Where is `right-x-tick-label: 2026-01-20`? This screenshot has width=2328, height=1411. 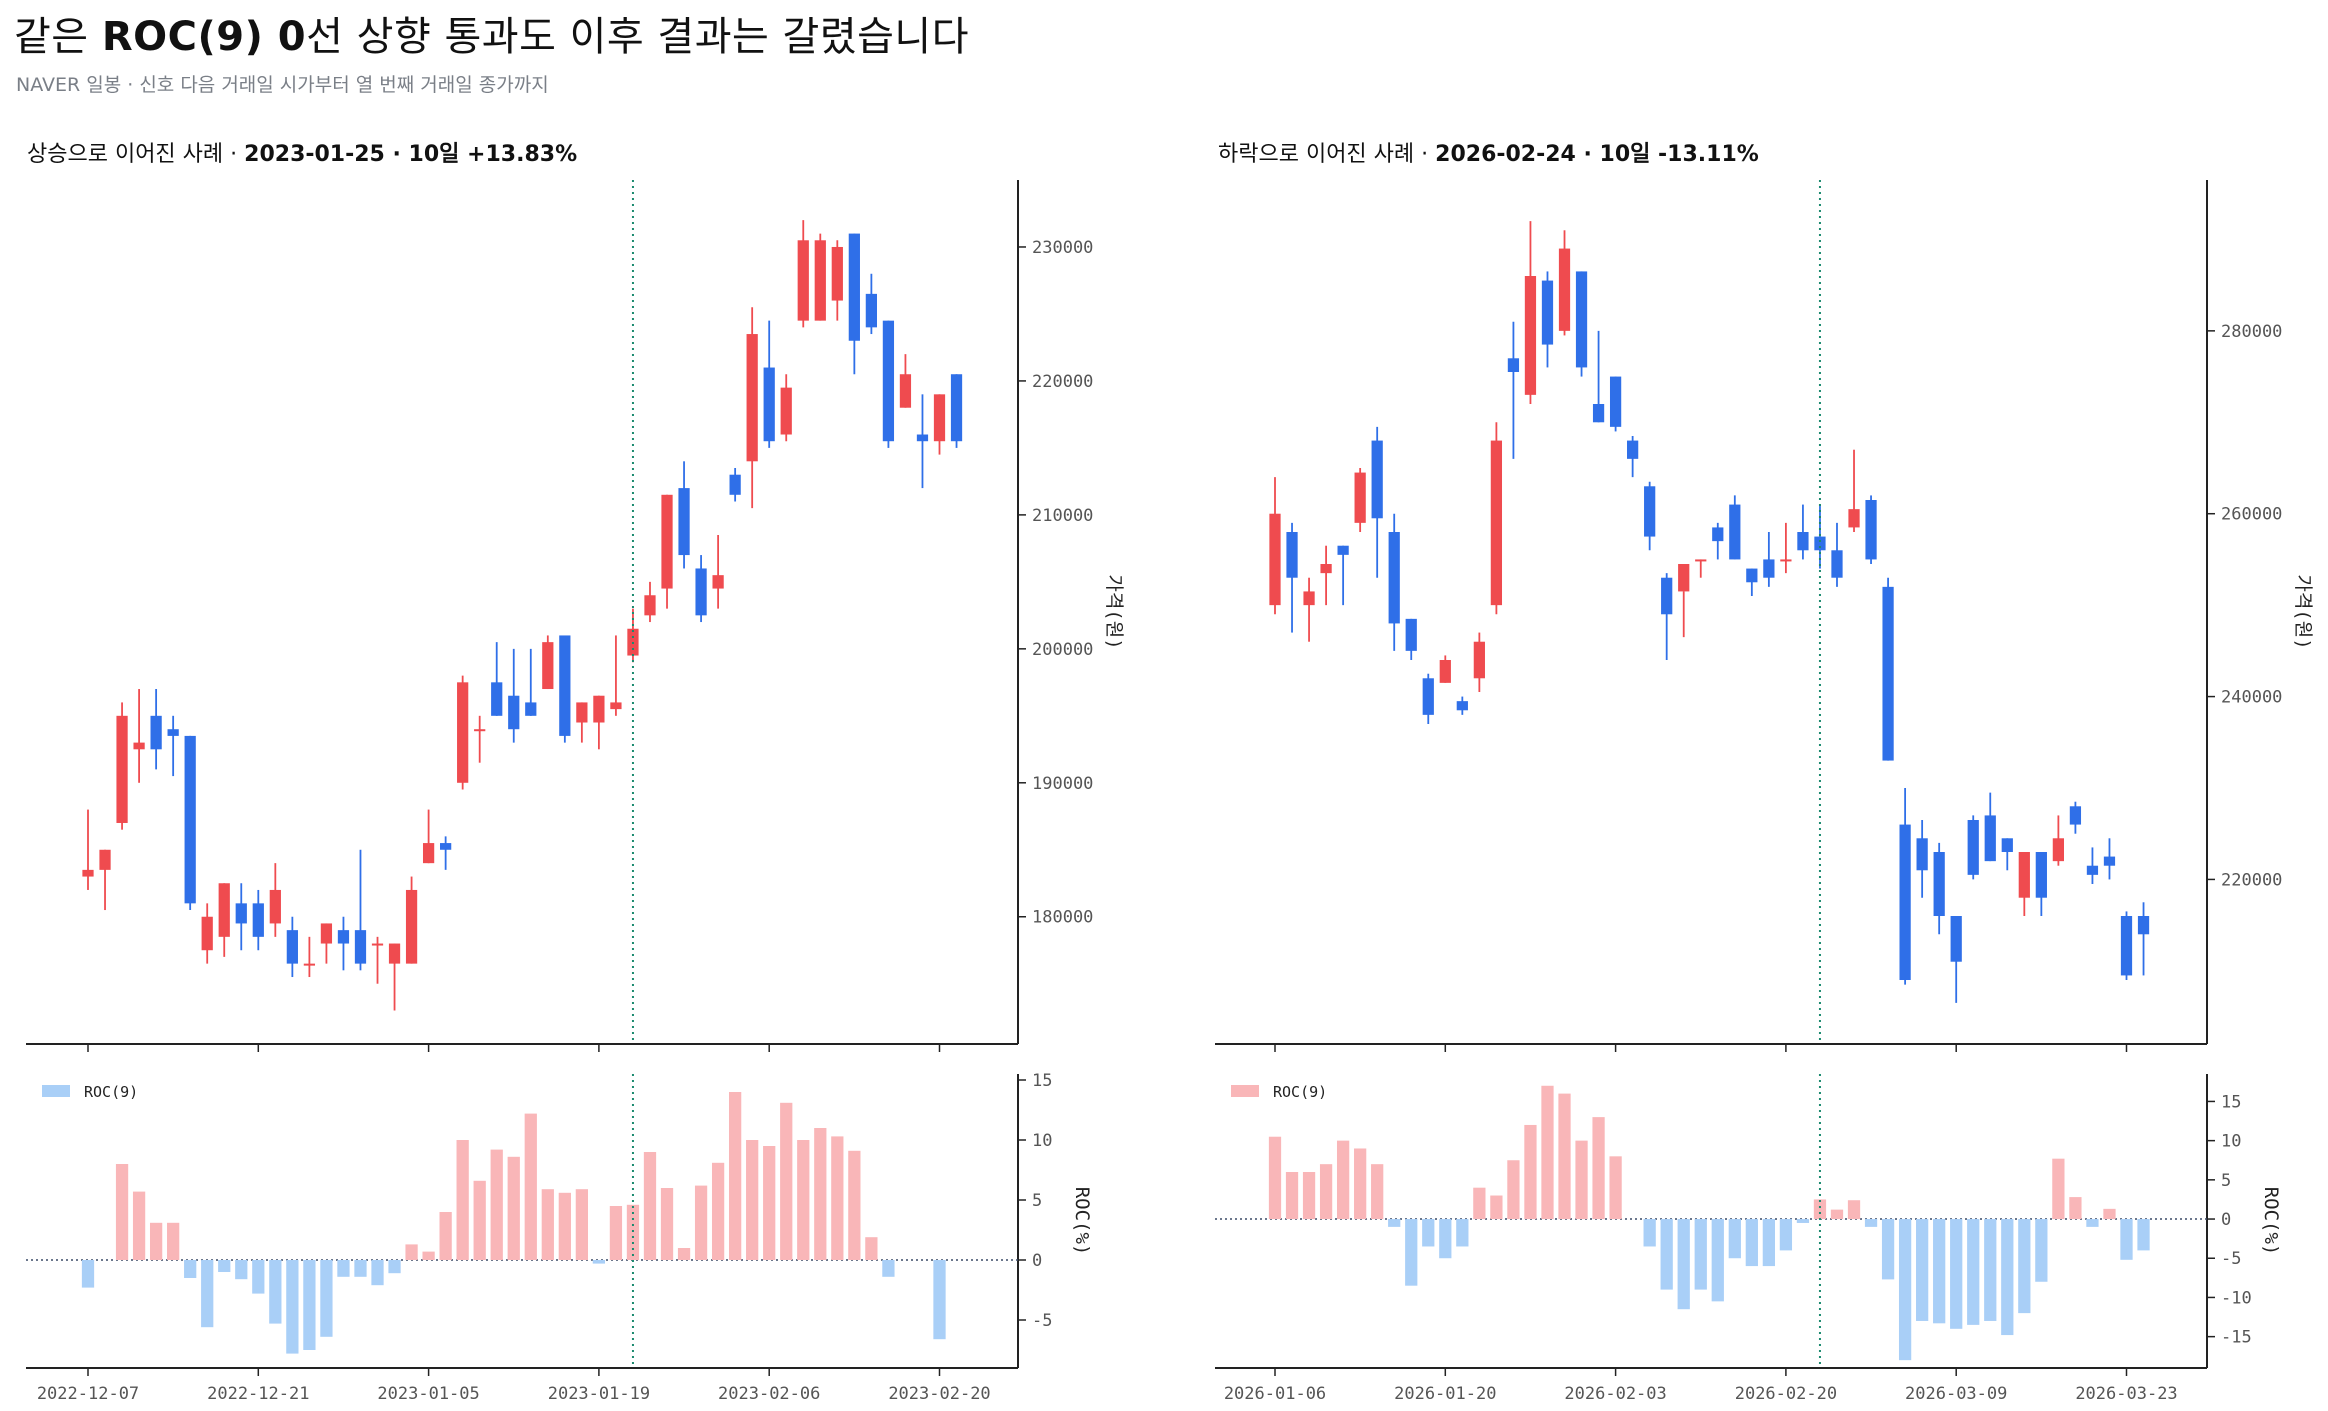 right-x-tick-label: 2026-01-20 is located at coordinates (1445, 1394).